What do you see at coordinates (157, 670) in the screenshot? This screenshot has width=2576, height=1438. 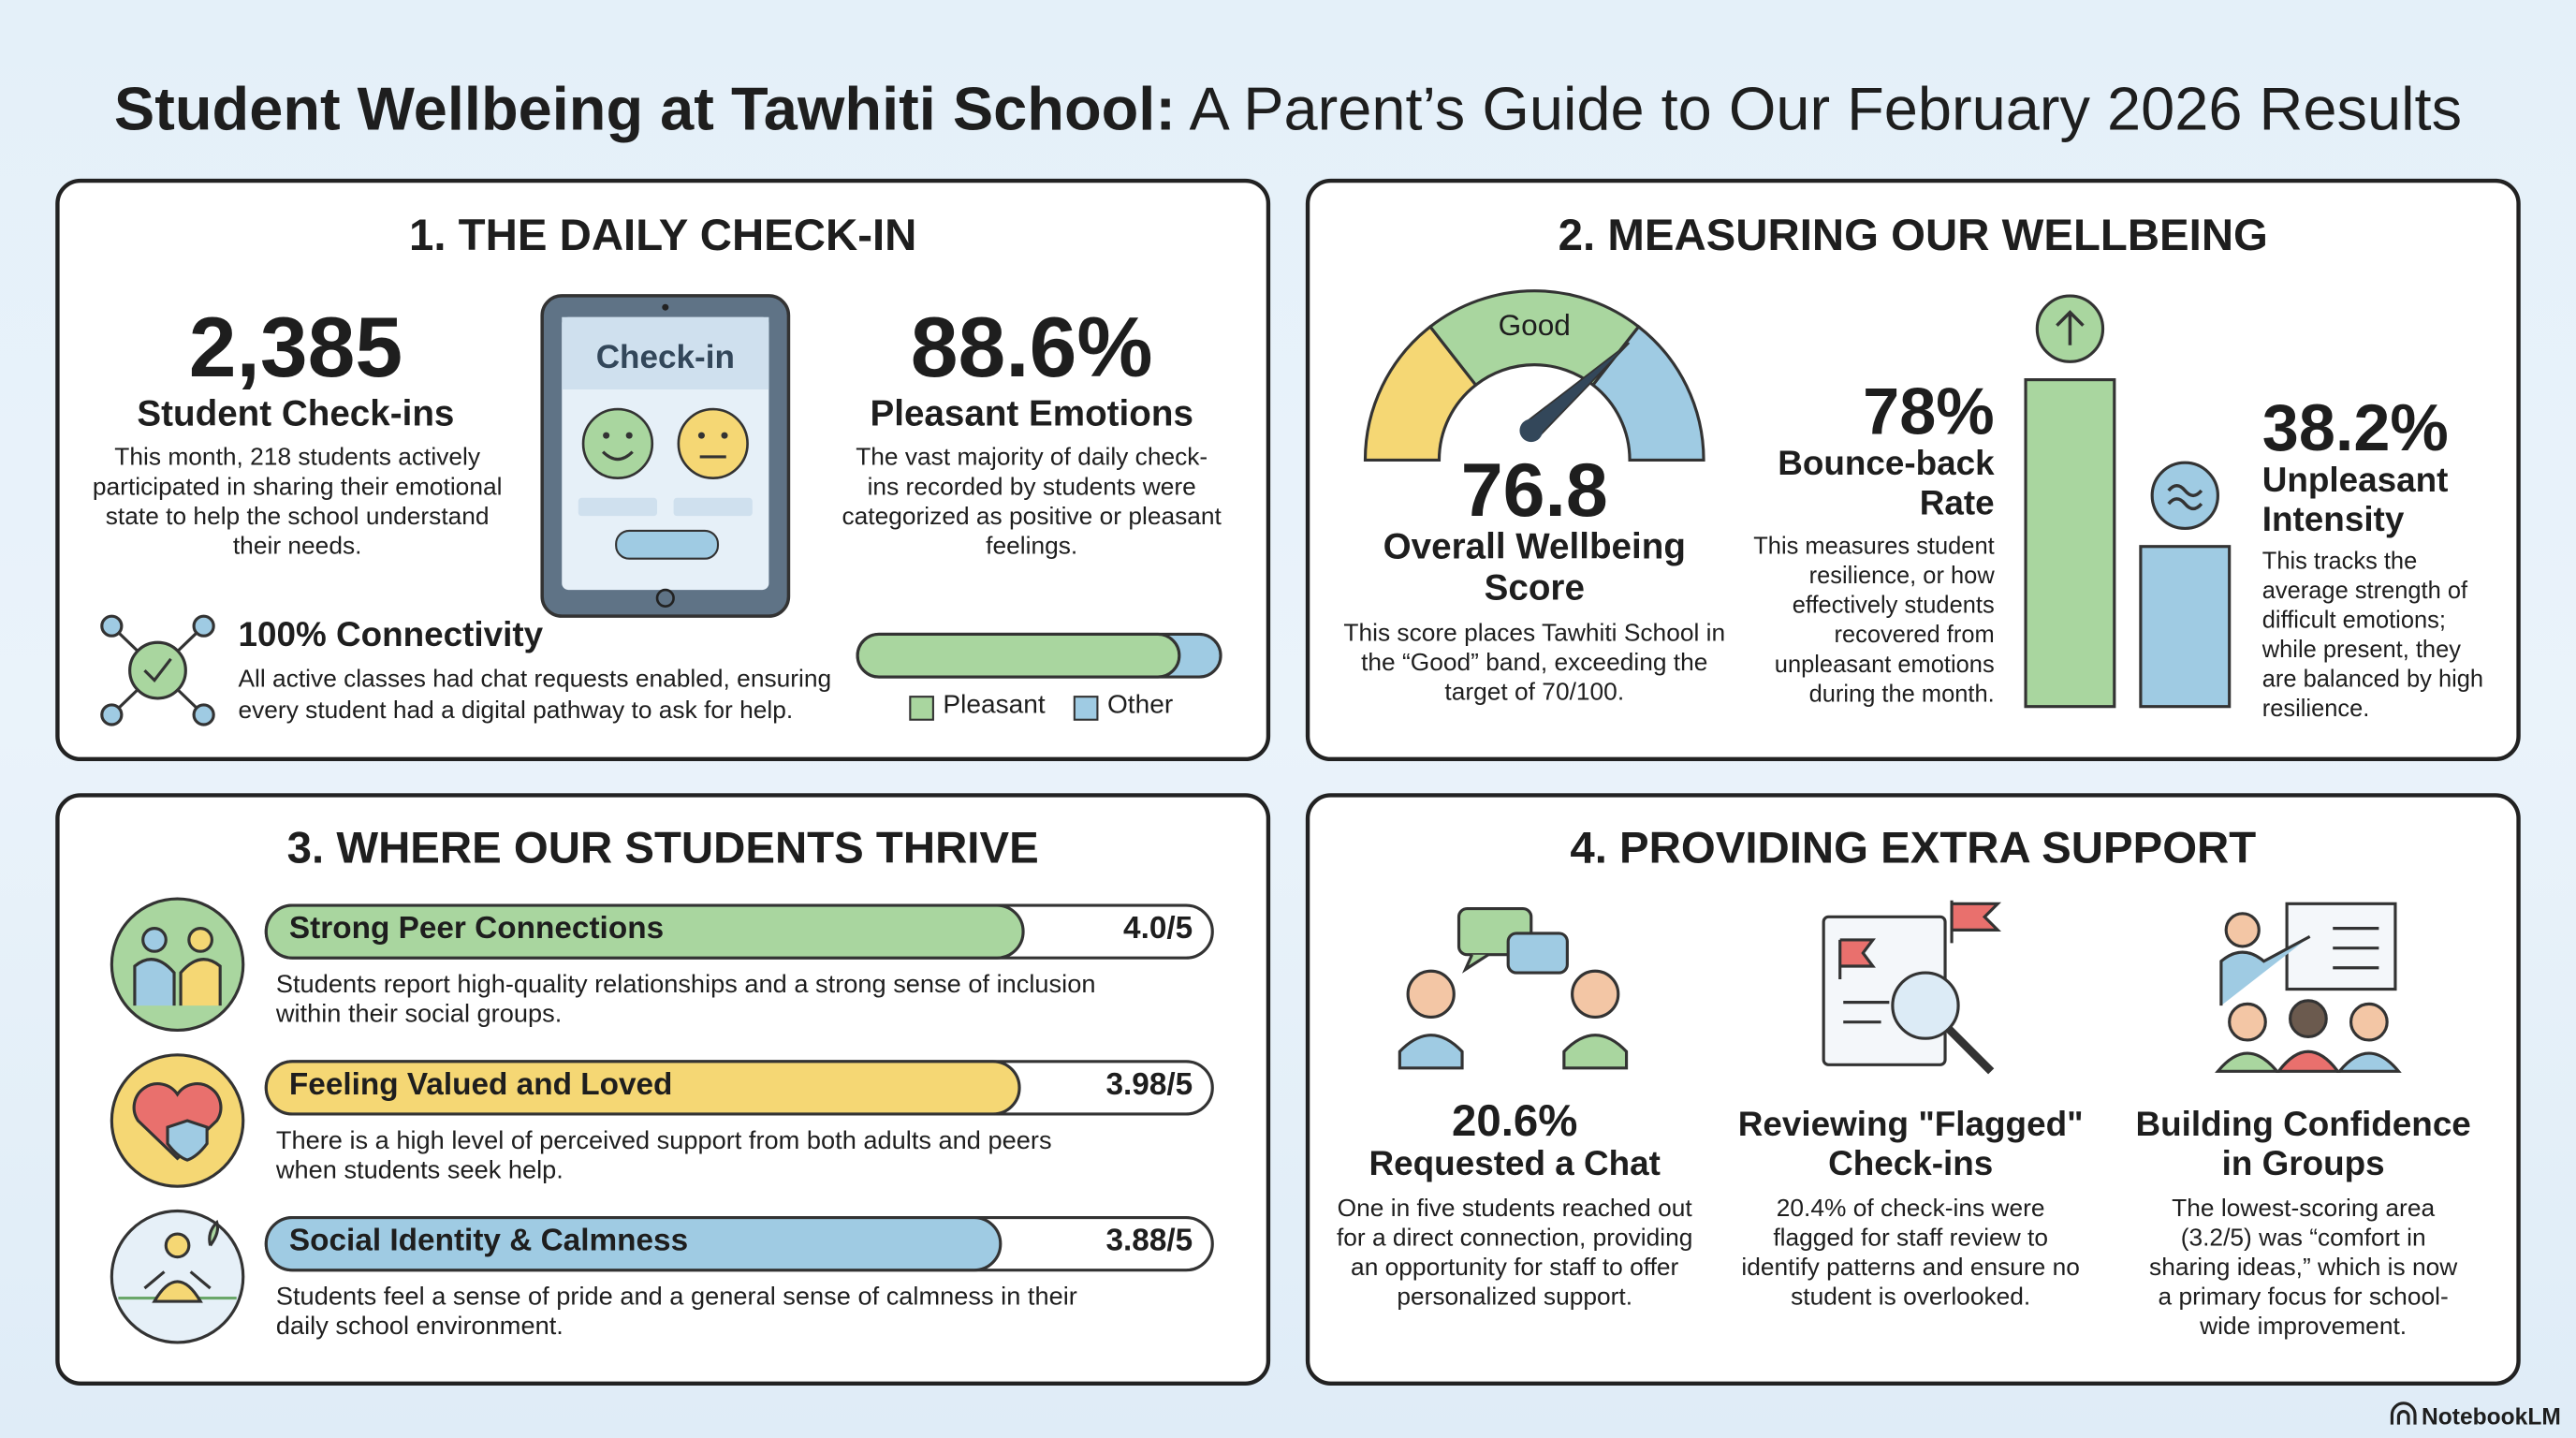 I see `connectivity-icon` at bounding box center [157, 670].